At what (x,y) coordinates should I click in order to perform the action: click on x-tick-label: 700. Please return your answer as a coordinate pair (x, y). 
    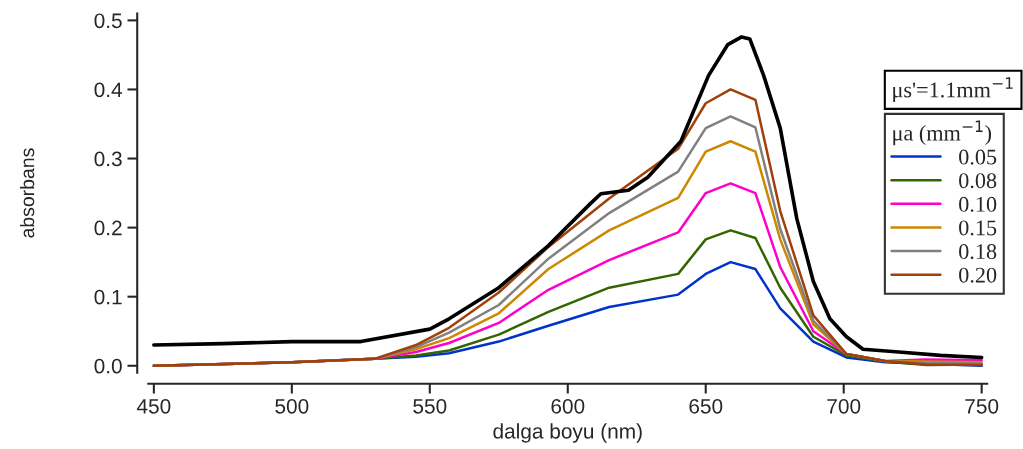
    Looking at the image, I should click on (844, 406).